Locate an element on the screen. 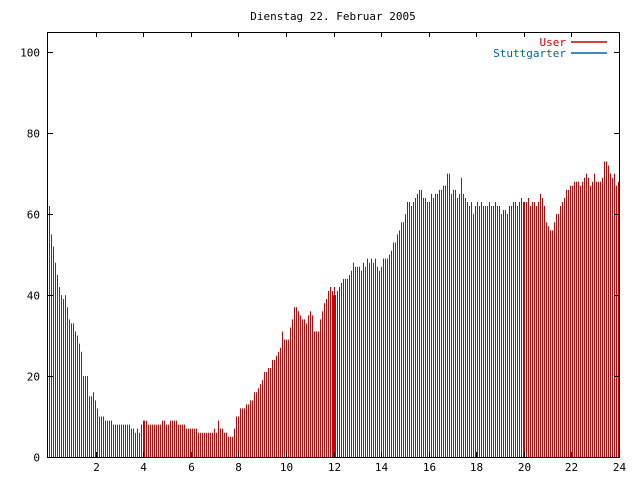 Image resolution: width=640 pixels, height=480 pixels. x-tick-label: 22 is located at coordinates (571, 467).